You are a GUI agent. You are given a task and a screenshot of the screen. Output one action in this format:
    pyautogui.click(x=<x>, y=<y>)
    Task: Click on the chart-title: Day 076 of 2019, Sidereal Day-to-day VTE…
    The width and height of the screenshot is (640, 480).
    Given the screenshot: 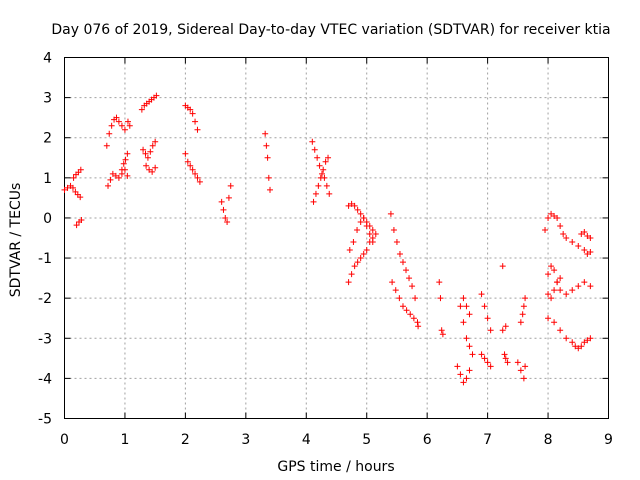 What is the action you would take?
    pyautogui.click(x=330, y=30)
    